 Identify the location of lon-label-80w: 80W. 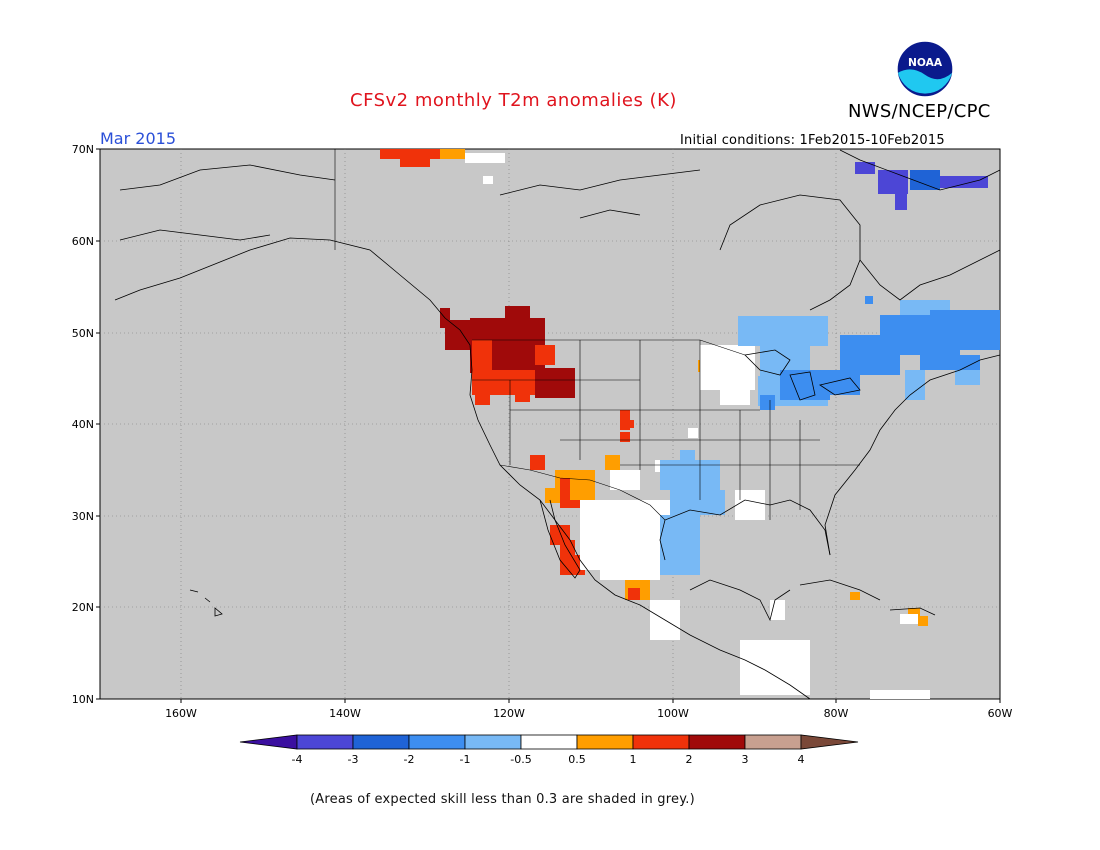
(836, 713).